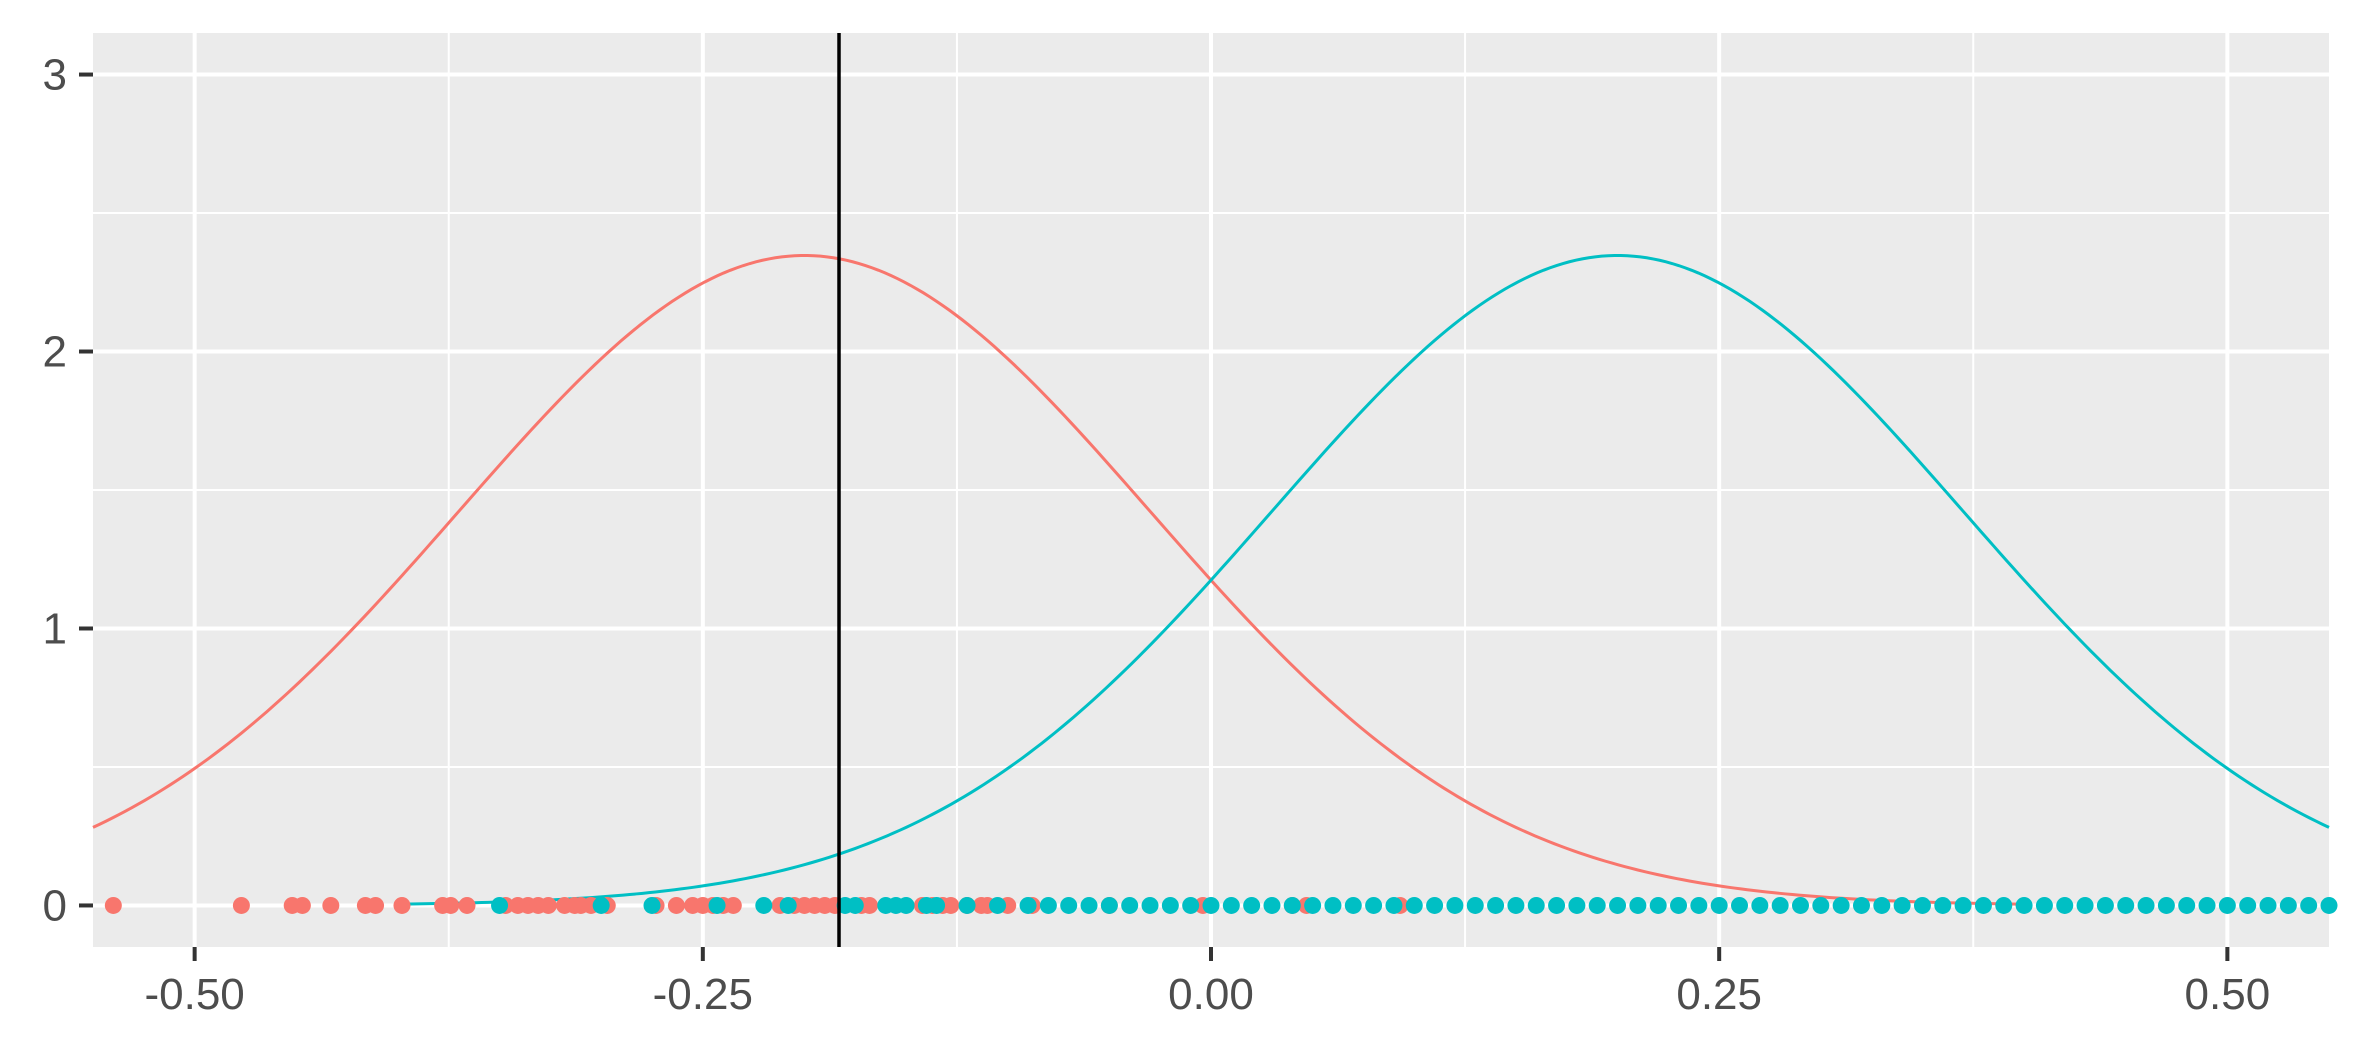 The height and width of the screenshot is (1062, 2362). I want to click on y-tick-label: 3, so click(55, 75).